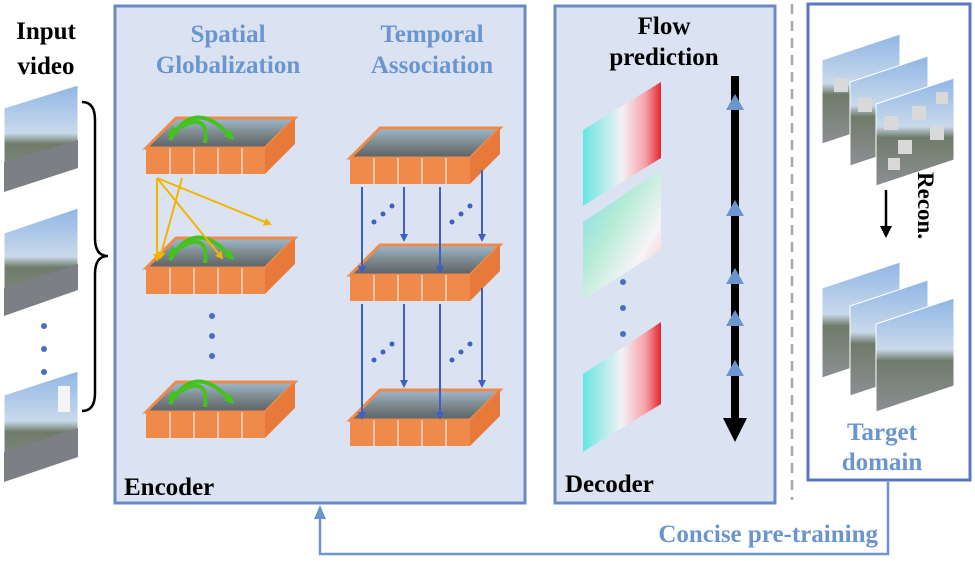  Describe the element at coordinates (228, 65) in the screenshot. I see `spatial-title-line2: Globalization` at that location.